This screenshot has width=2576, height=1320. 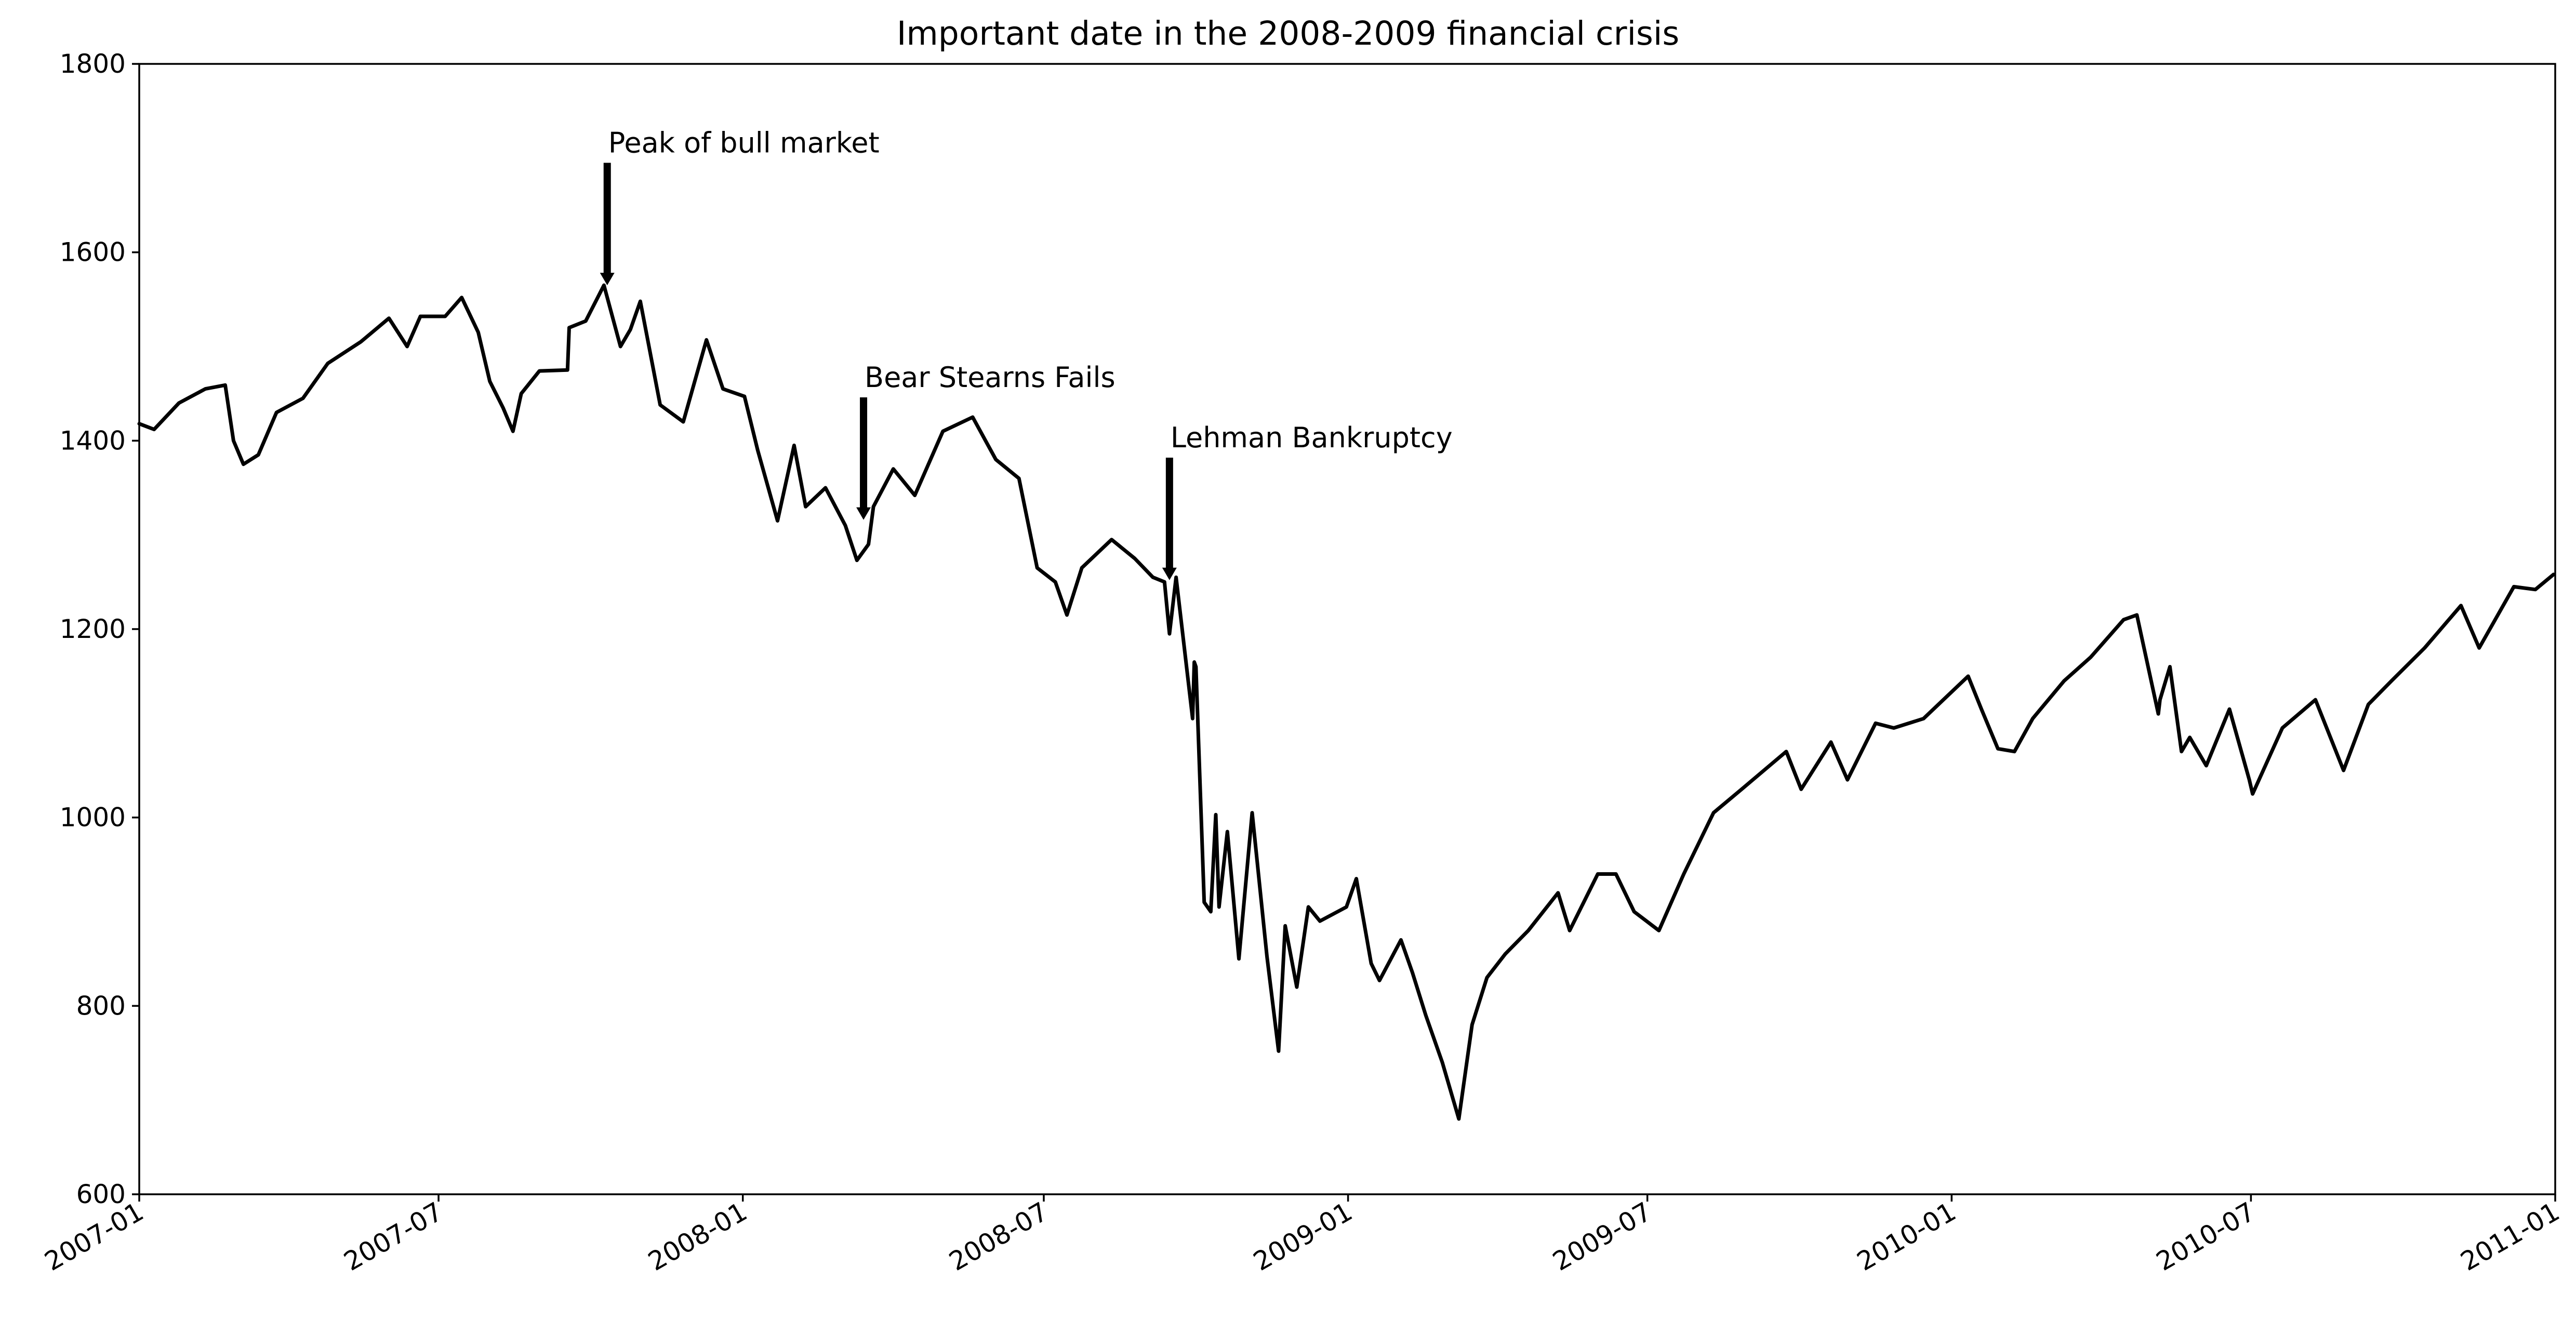 I want to click on annotation-2: Lehman Bankruptcy, so click(x=1307, y=500).